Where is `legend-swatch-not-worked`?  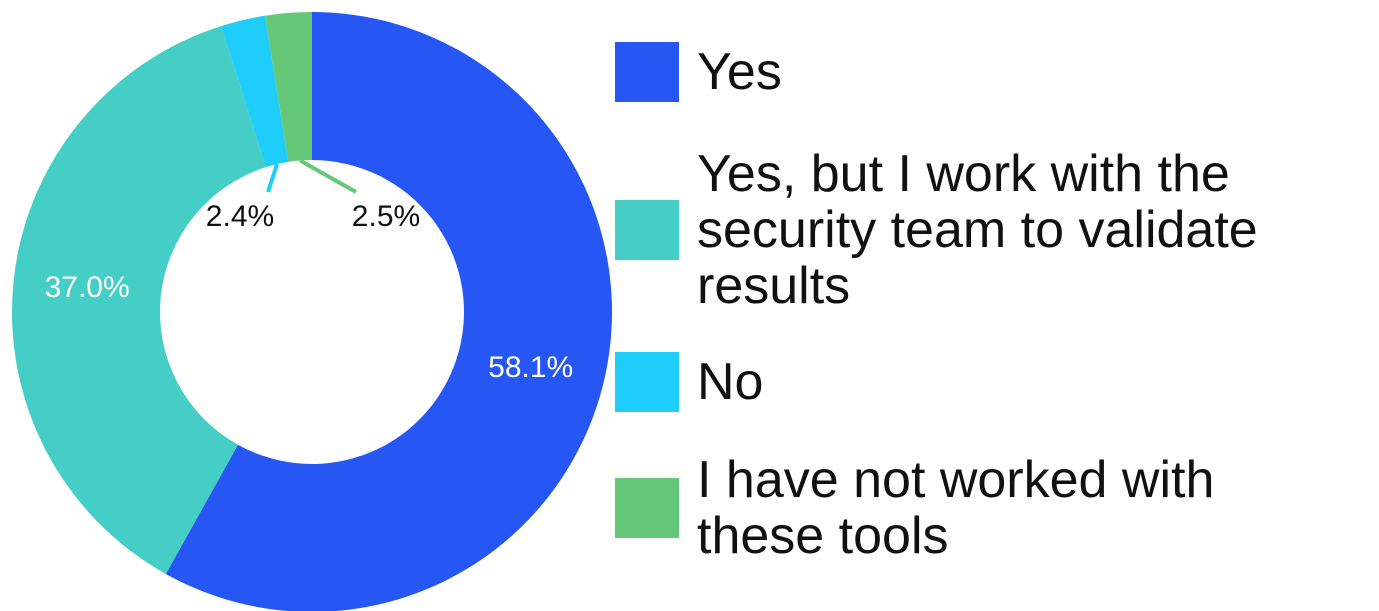 legend-swatch-not-worked is located at coordinates (647, 508).